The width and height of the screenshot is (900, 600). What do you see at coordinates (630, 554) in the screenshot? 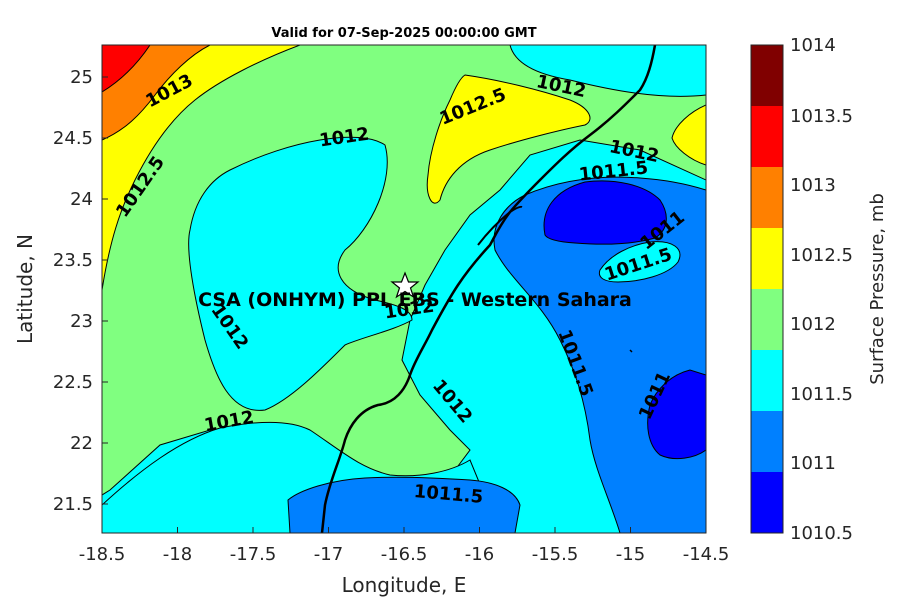
I see `x-tick-label: -15` at bounding box center [630, 554].